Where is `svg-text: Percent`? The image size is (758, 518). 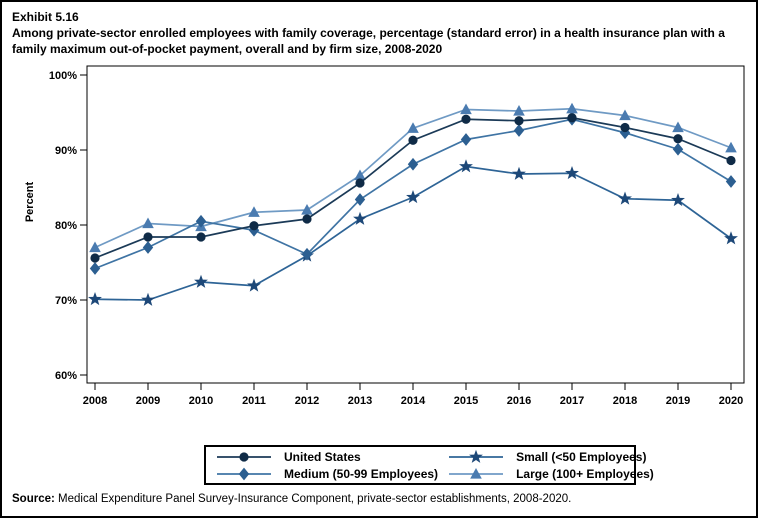
svg-text: Percent is located at coordinates (30, 201).